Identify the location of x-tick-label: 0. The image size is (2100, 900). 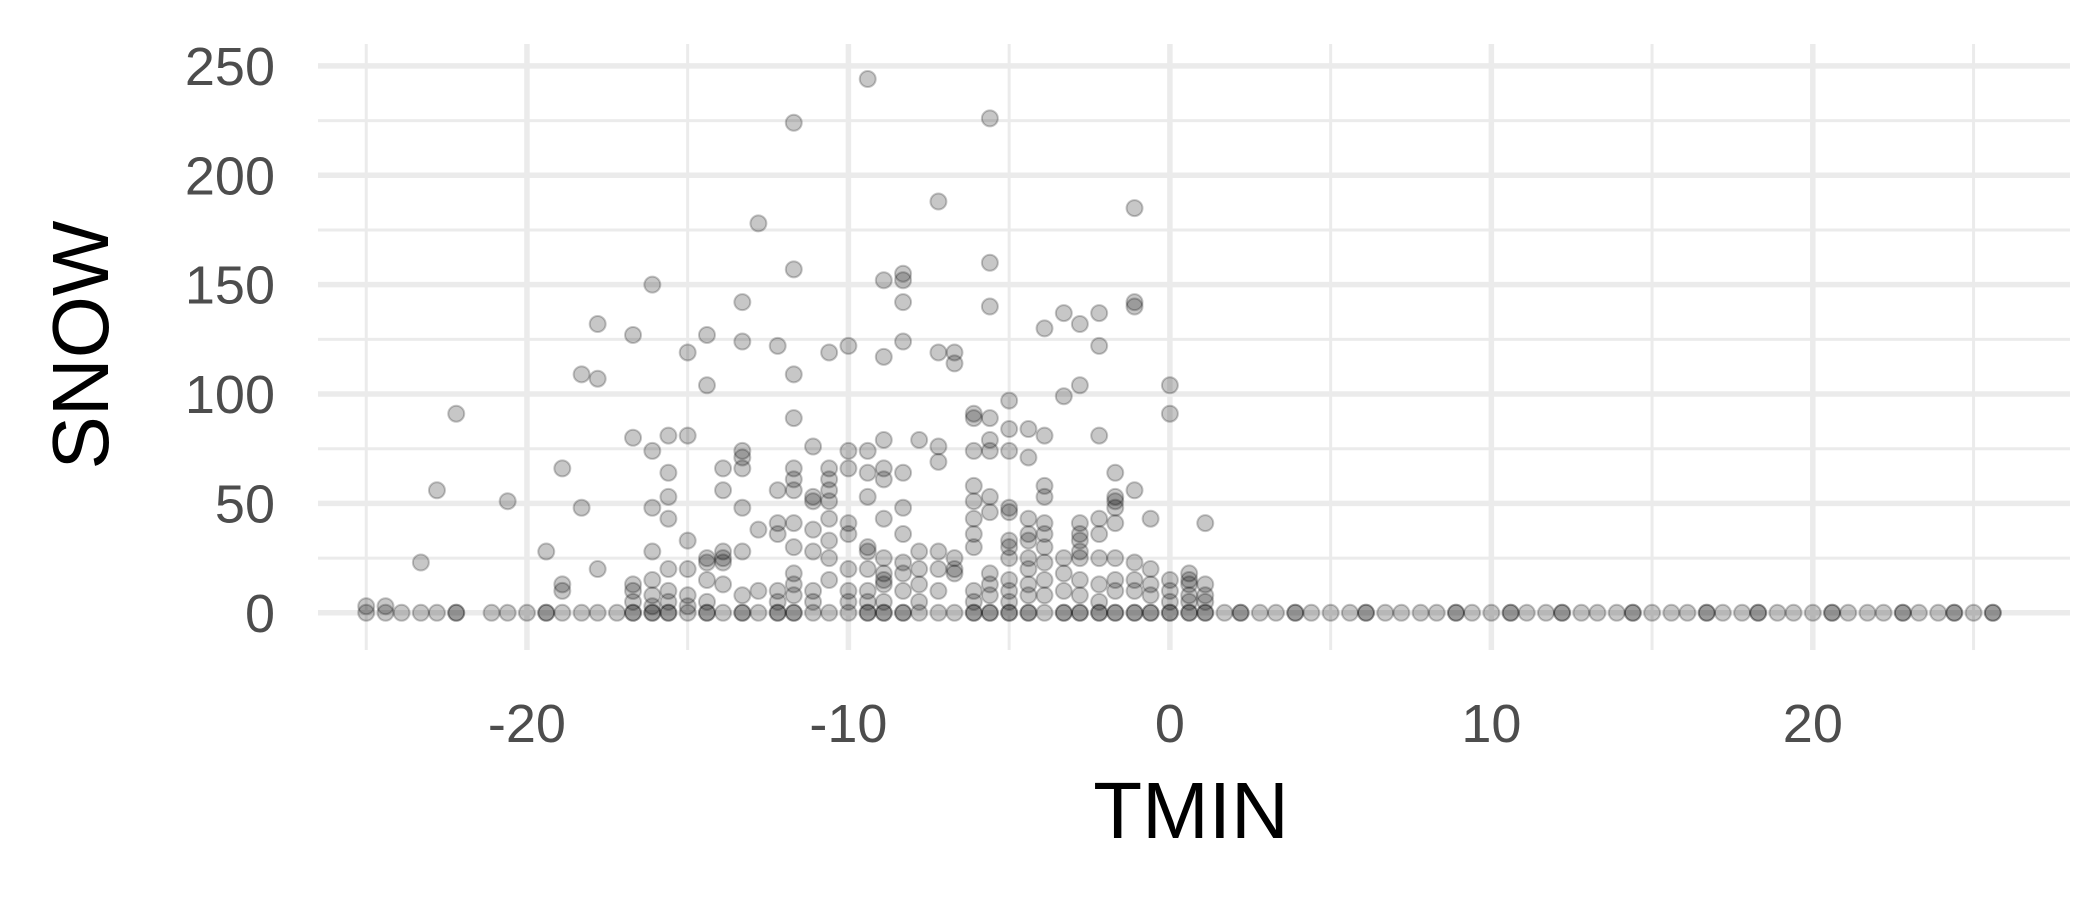
(1170, 724).